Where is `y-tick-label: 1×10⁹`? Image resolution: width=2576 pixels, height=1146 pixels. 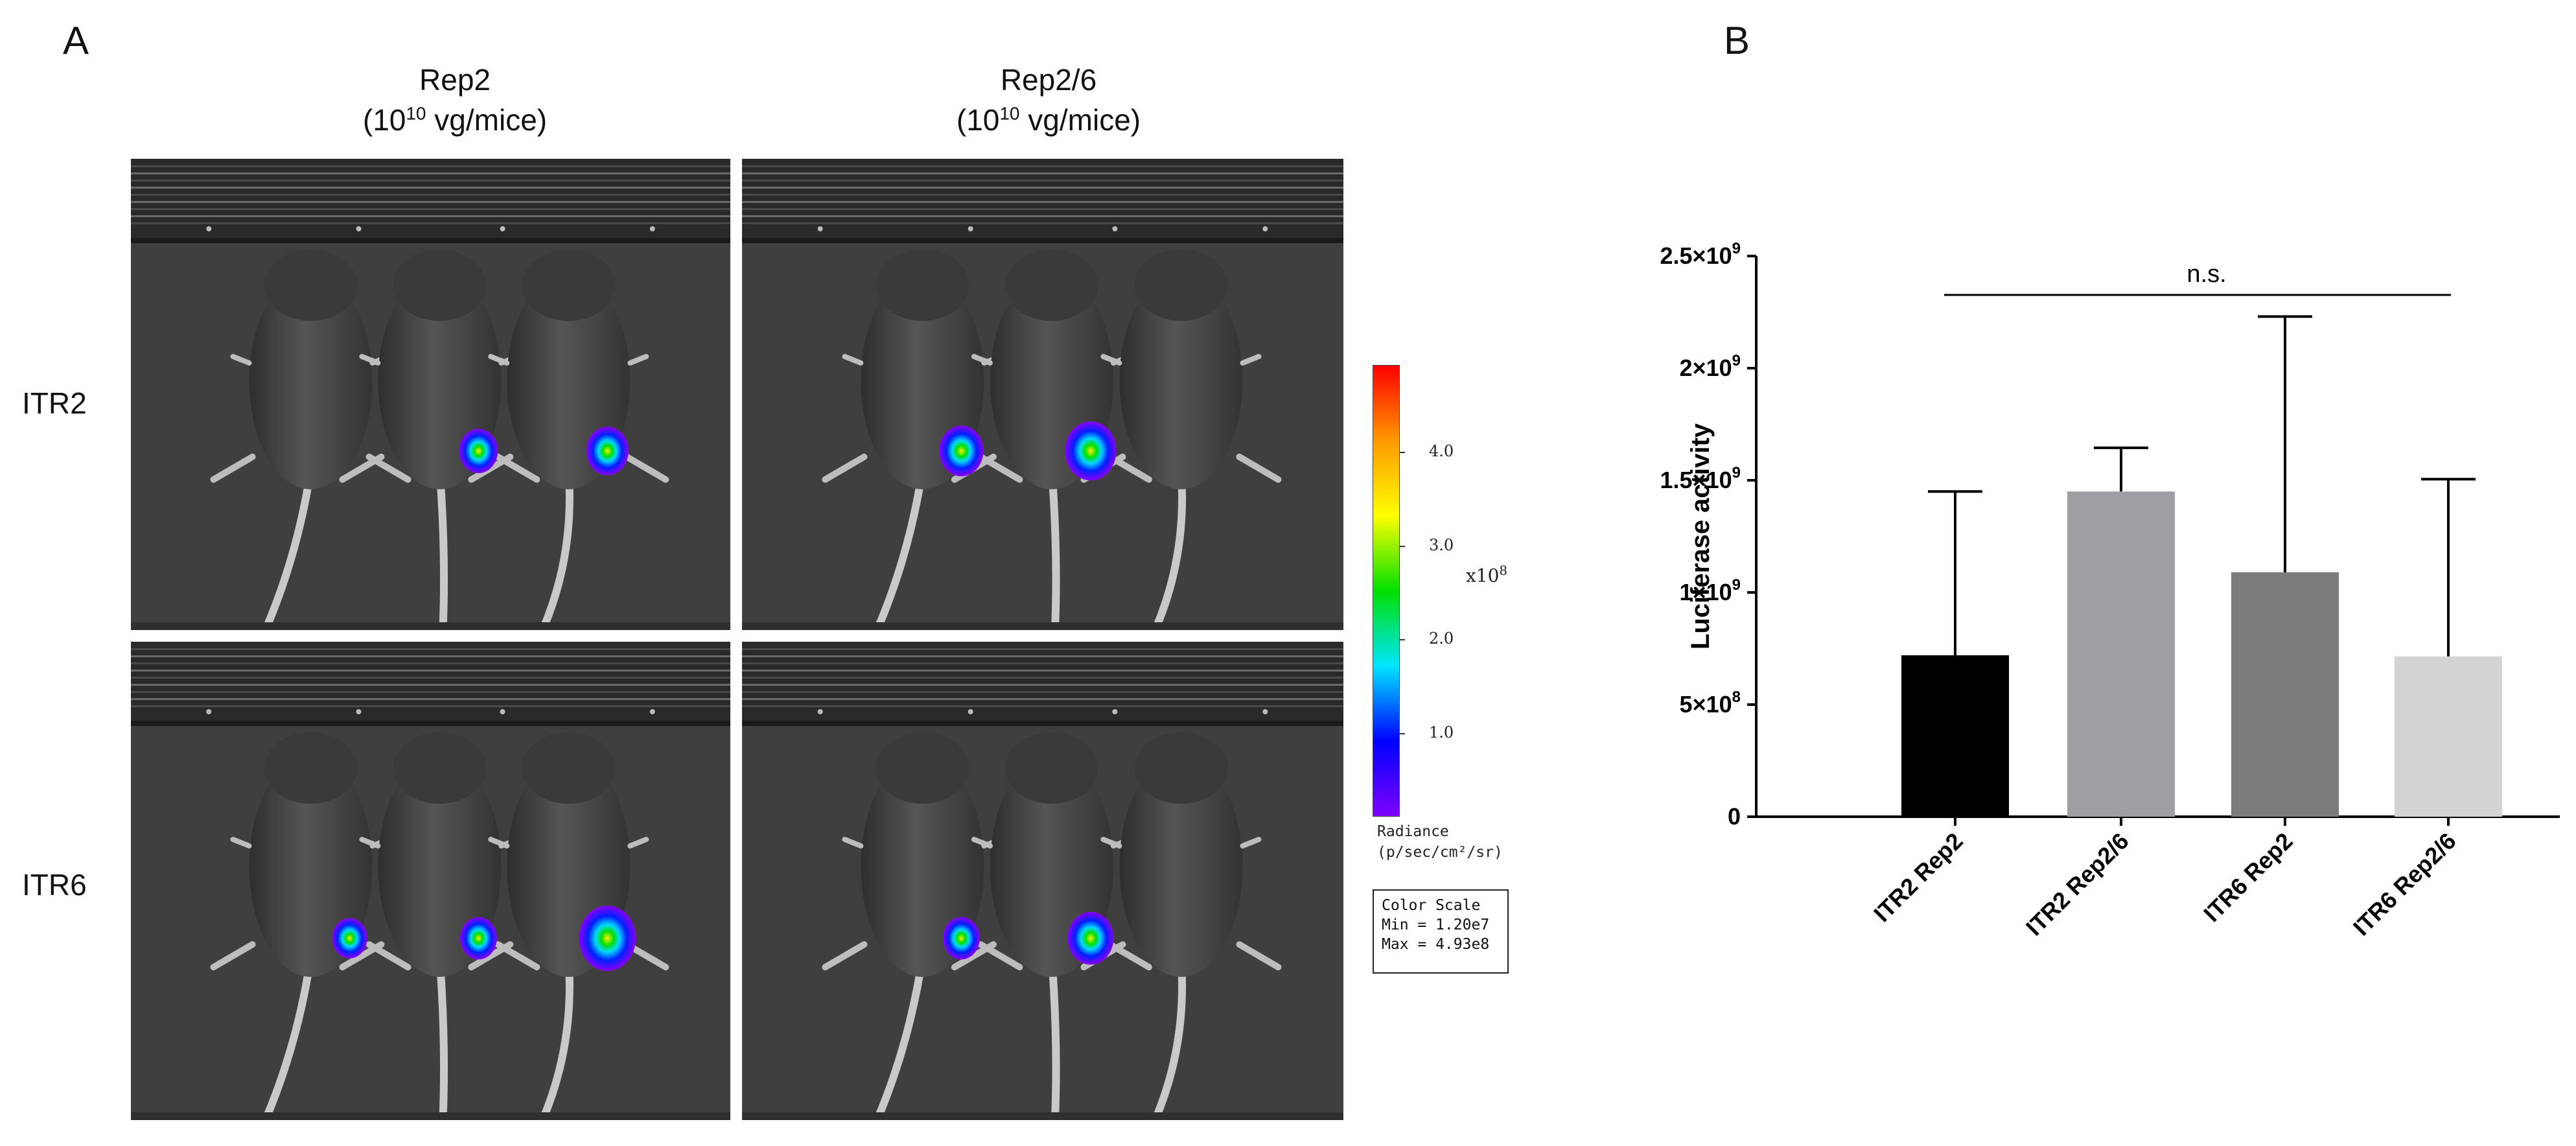
y-tick-label: 1×10⁹ is located at coordinates (1711, 590).